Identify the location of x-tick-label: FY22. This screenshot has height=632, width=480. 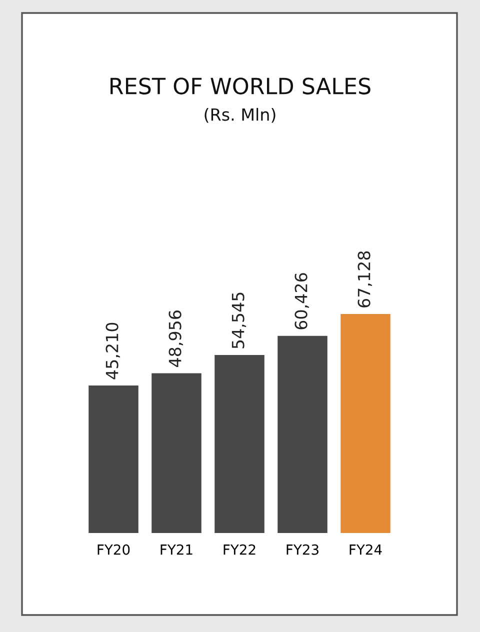
(240, 549).